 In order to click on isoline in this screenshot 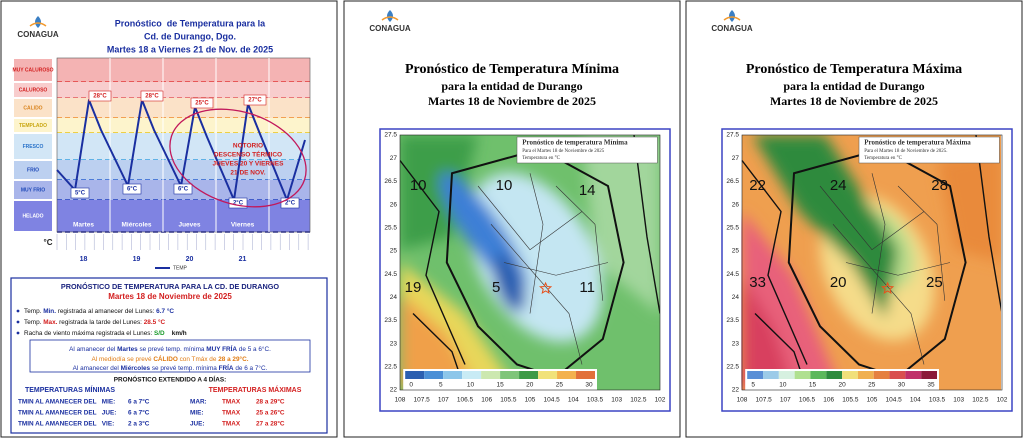, I will do `click(646, 224)`.